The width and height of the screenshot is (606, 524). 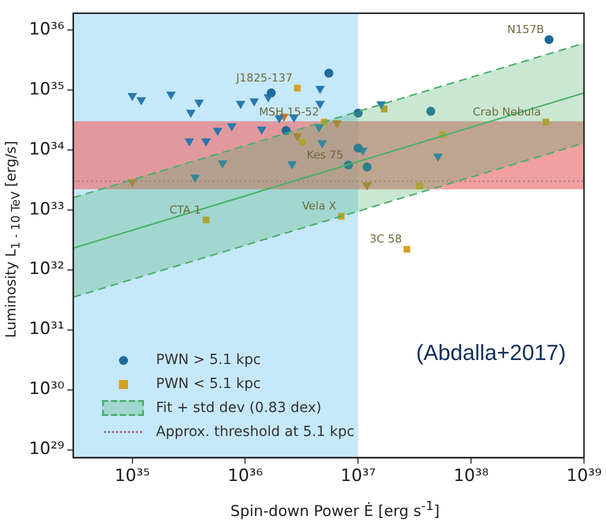 What do you see at coordinates (46, 389) in the screenshot?
I see `y-tick-label: 10³⁰` at bounding box center [46, 389].